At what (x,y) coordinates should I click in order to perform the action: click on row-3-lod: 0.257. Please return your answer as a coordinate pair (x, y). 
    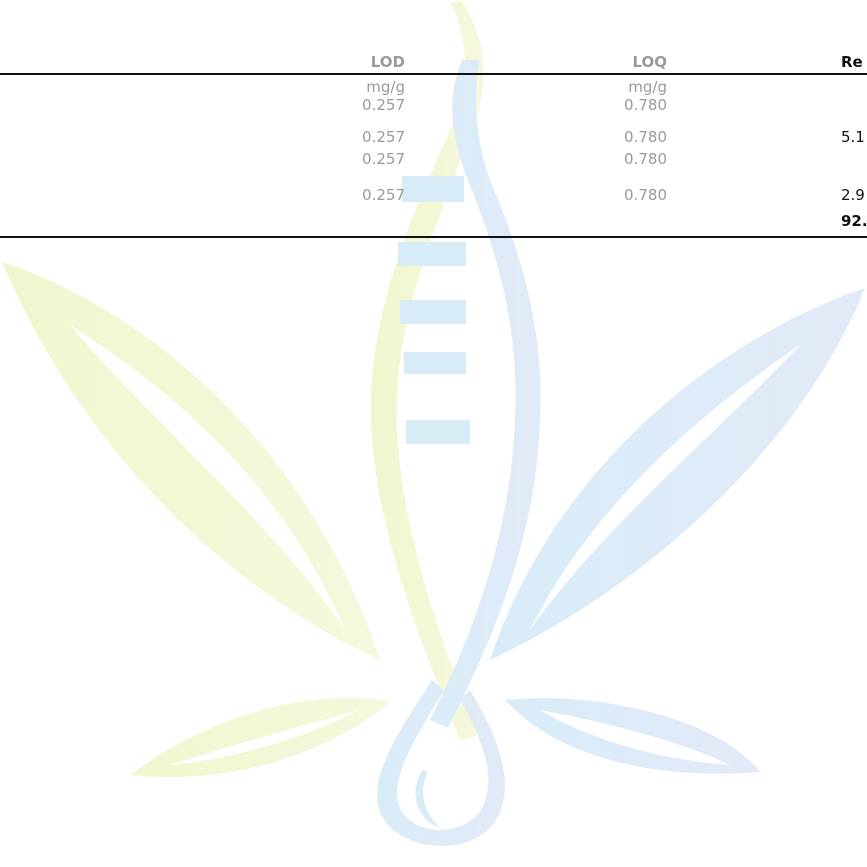
    Looking at the image, I should click on (383, 159).